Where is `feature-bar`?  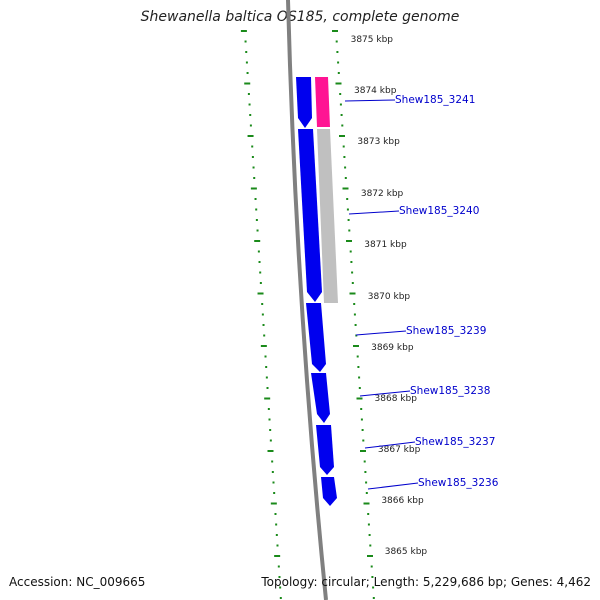 feature-bar is located at coordinates (322, 102).